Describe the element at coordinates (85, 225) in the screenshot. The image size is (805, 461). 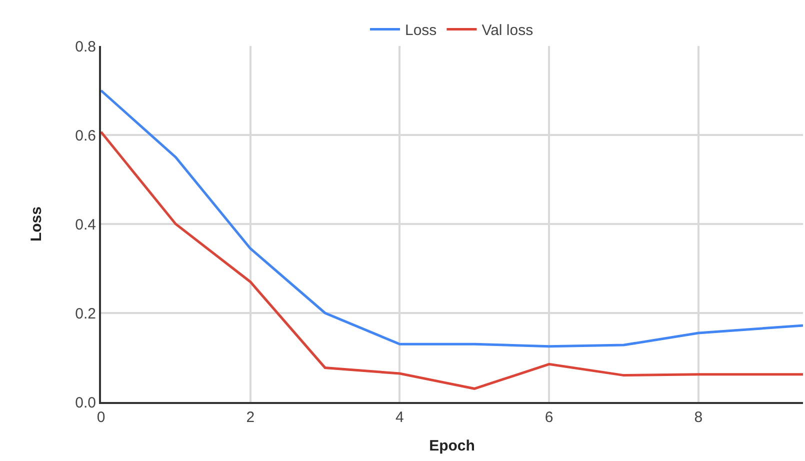
I see `y-tick-label: 0.4` at that location.